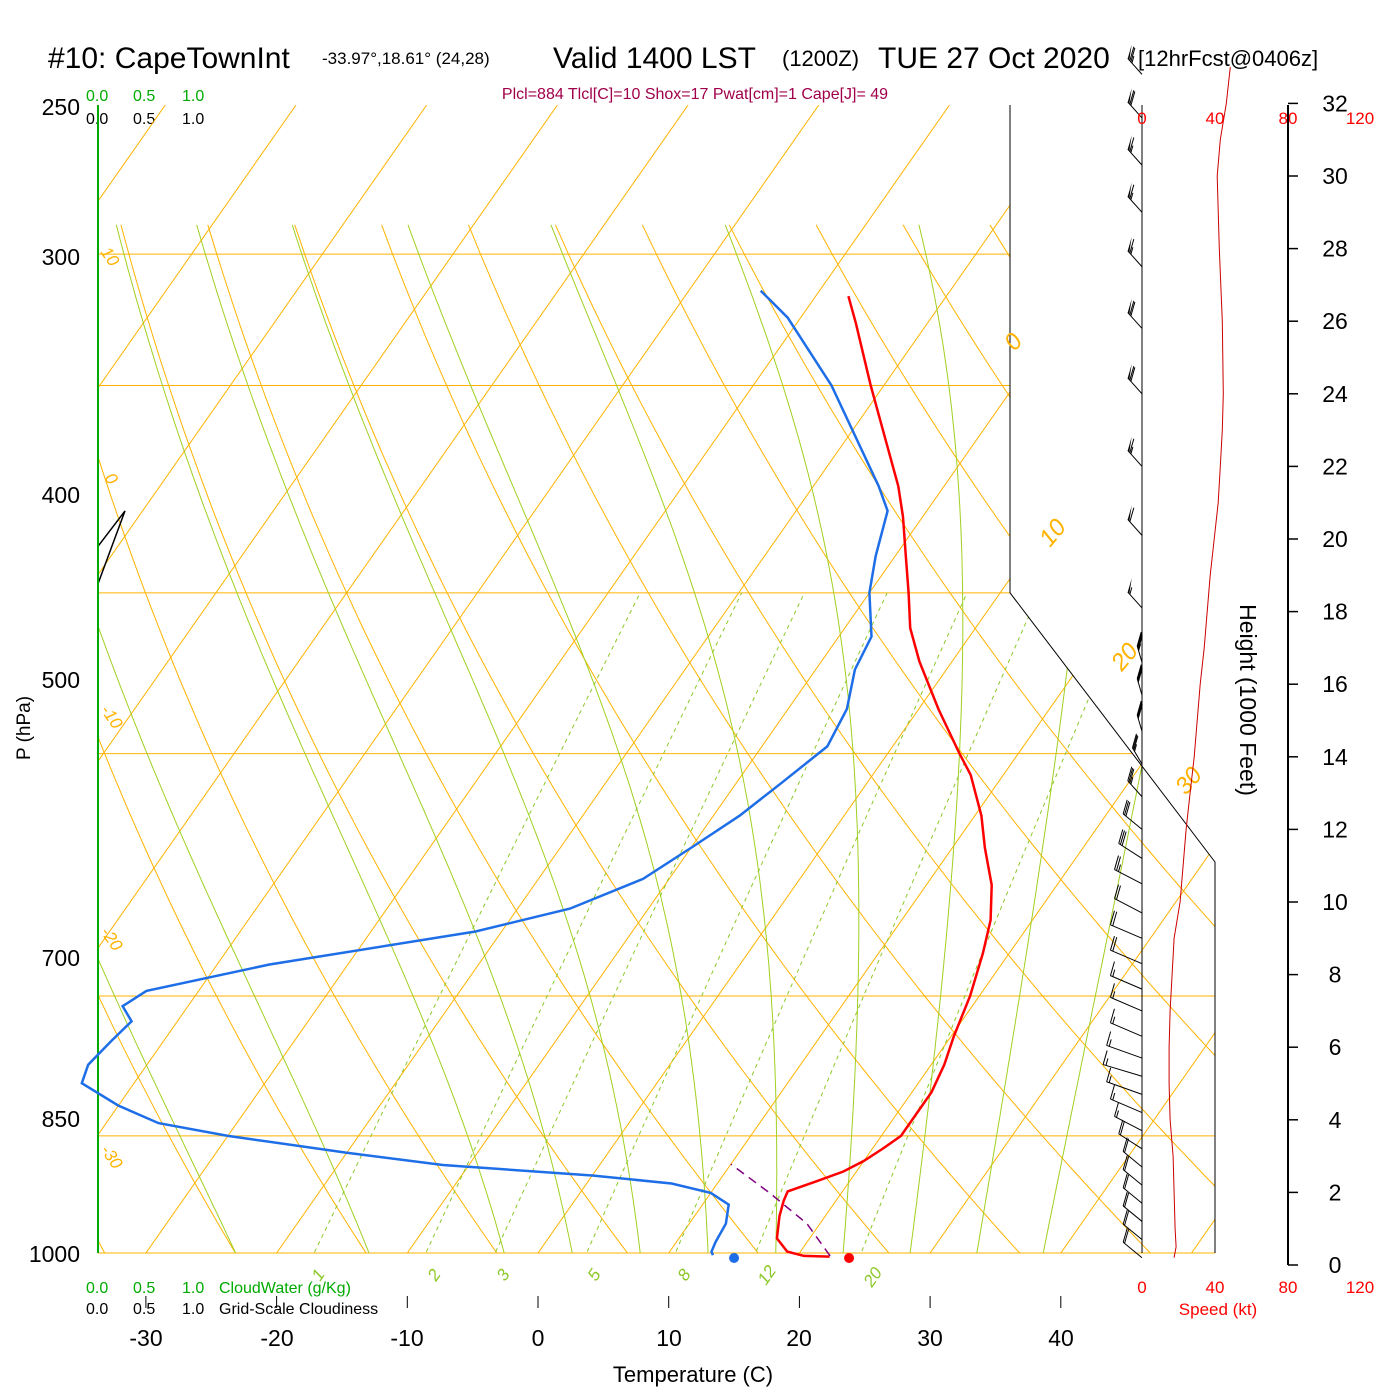 This screenshot has height=1400, width=1400. What do you see at coordinates (1335, 539) in the screenshot?
I see `height-tick: 20` at bounding box center [1335, 539].